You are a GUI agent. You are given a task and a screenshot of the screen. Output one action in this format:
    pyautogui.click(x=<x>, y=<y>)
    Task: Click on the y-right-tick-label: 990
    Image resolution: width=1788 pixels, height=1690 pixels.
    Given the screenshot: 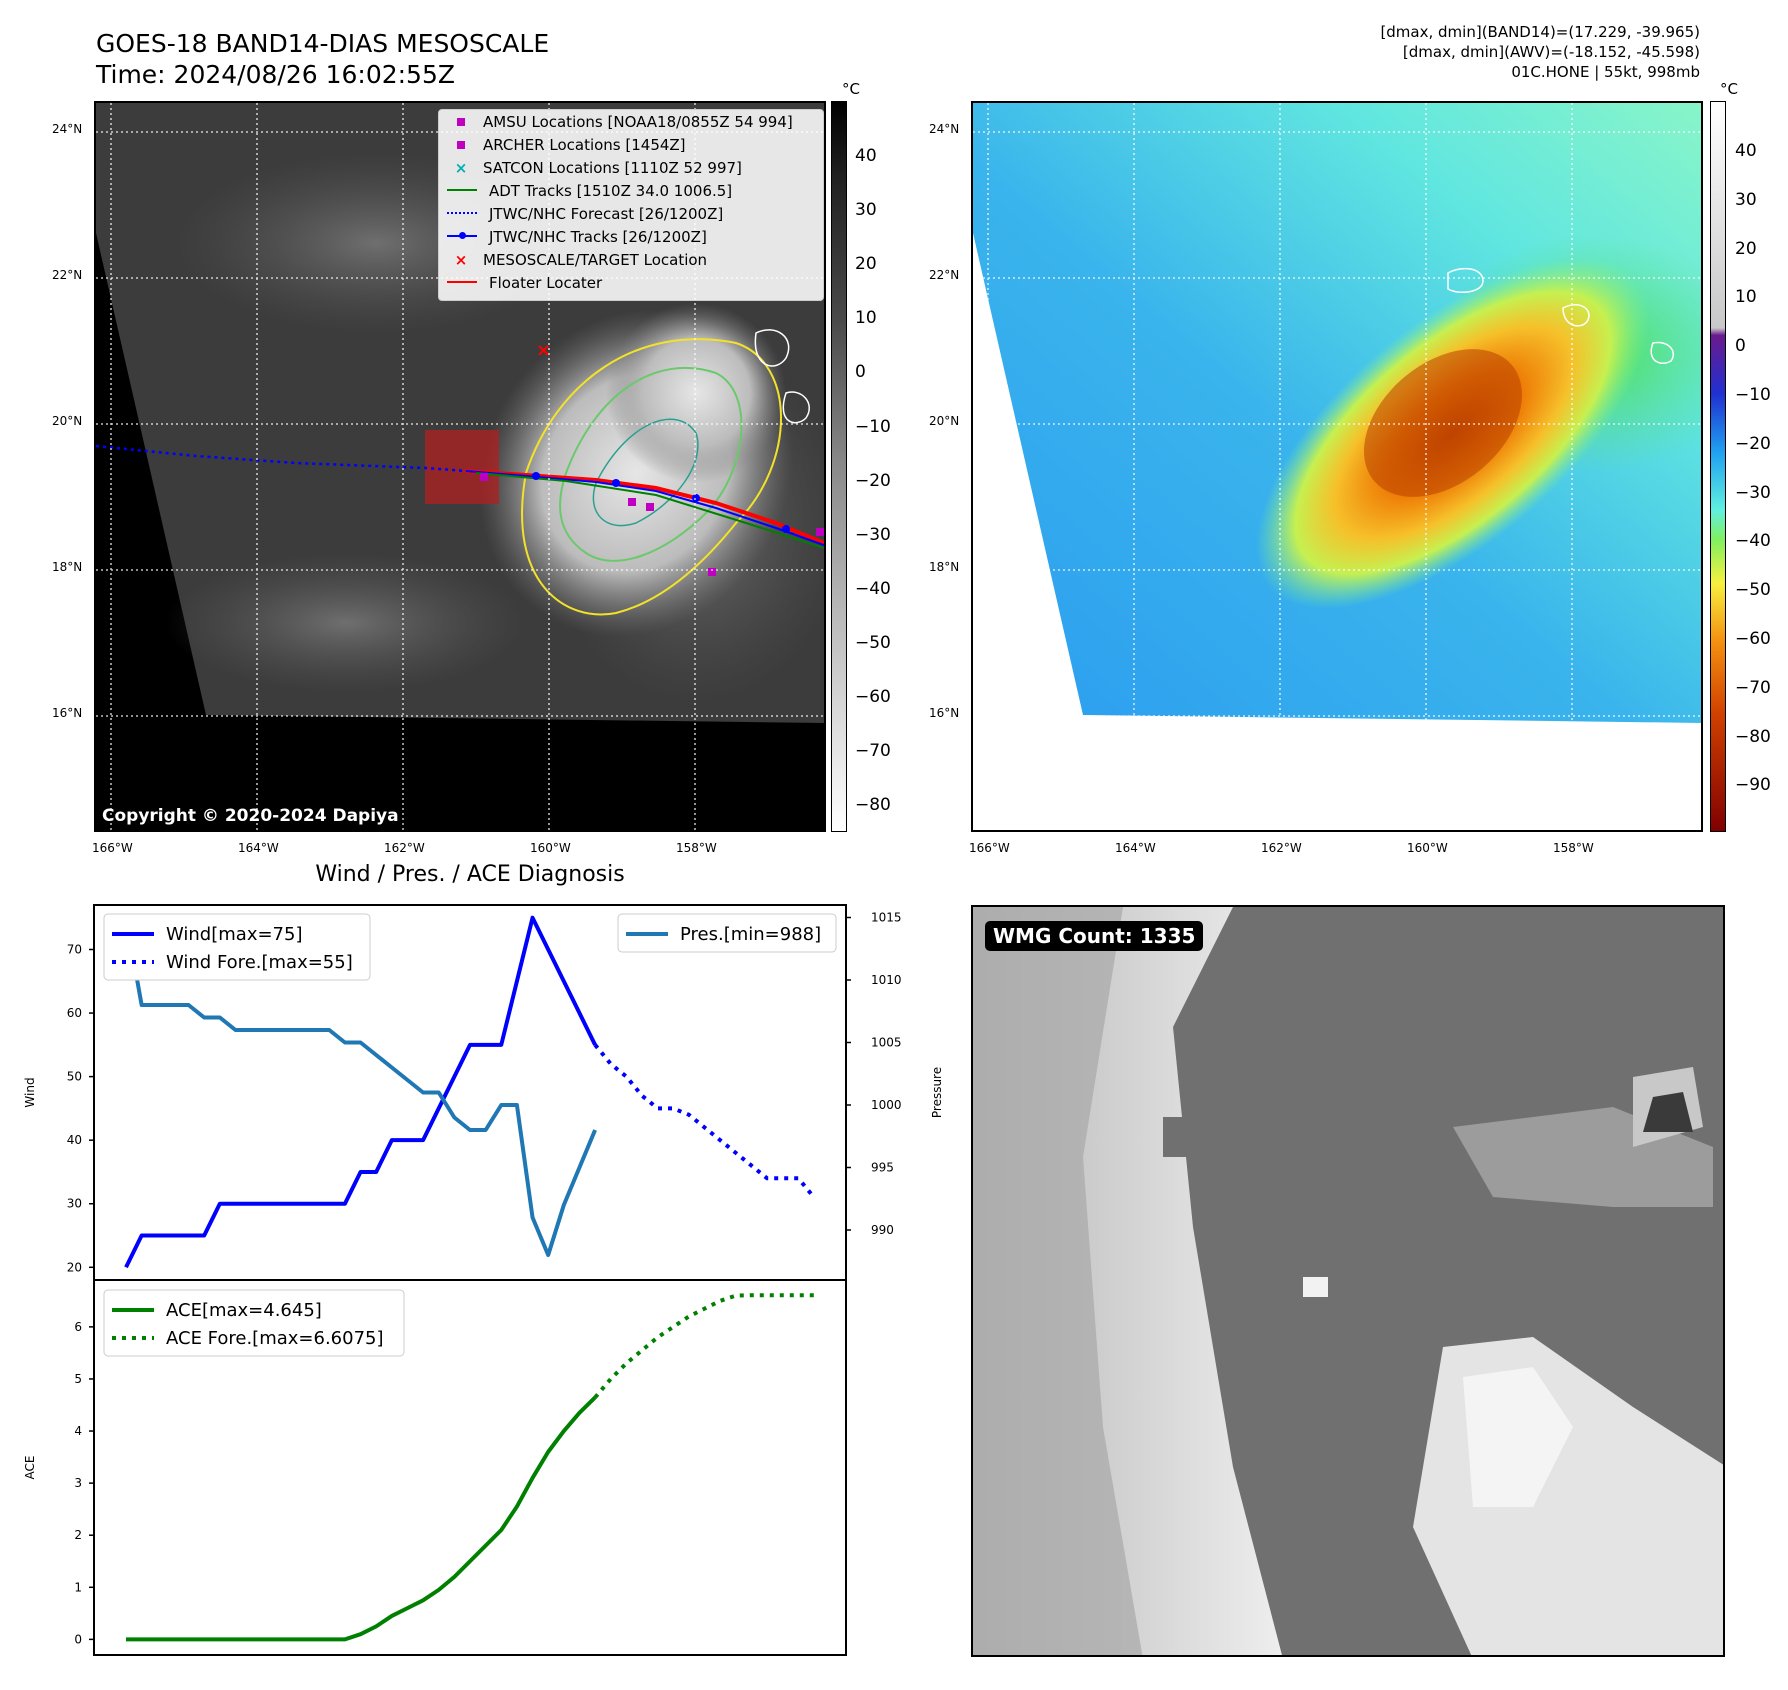 What is the action you would take?
    pyautogui.click(x=882, y=1230)
    